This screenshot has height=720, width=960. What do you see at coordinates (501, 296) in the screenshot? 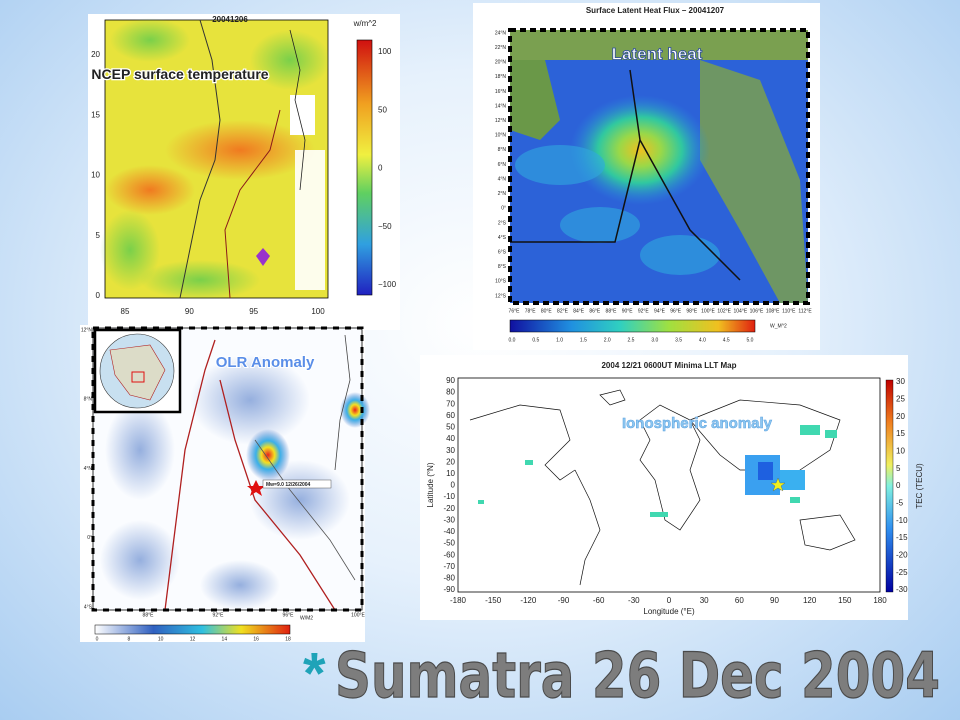
I see `lat-tick-label: 12°S` at bounding box center [501, 296].